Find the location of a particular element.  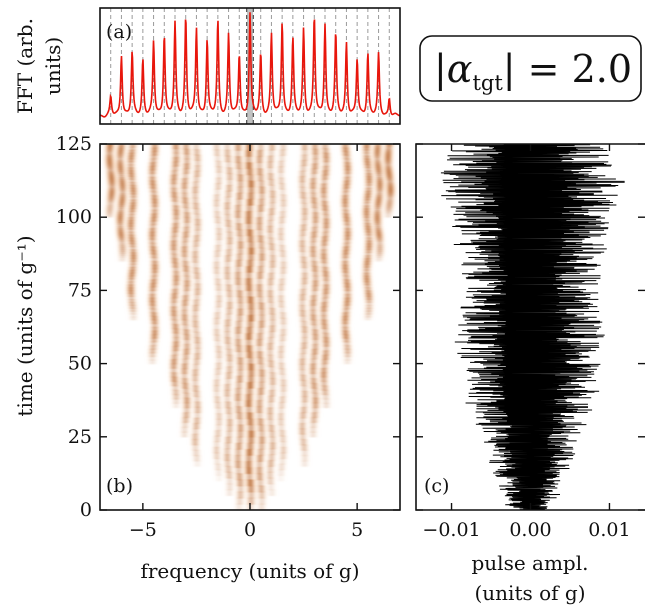

panel-a-ylabel-line1: FFT (arb. is located at coordinates (25, 66).